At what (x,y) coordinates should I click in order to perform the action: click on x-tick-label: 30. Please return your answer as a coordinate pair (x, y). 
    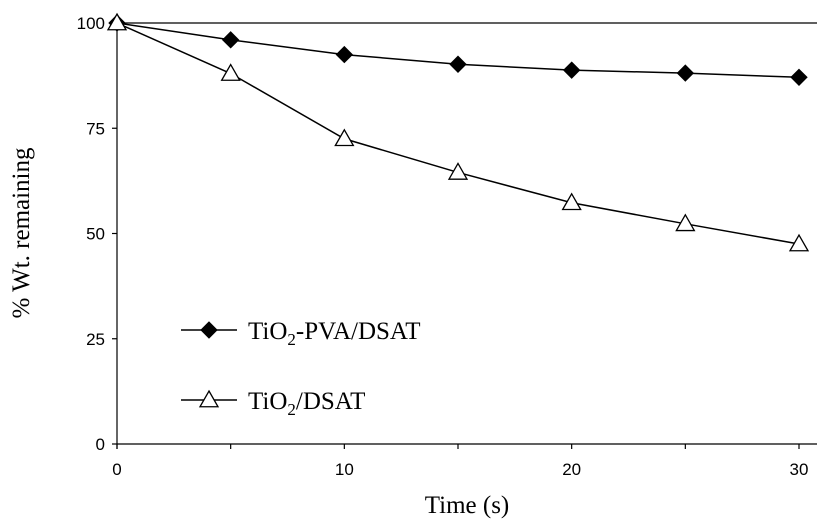
    Looking at the image, I should click on (799, 469).